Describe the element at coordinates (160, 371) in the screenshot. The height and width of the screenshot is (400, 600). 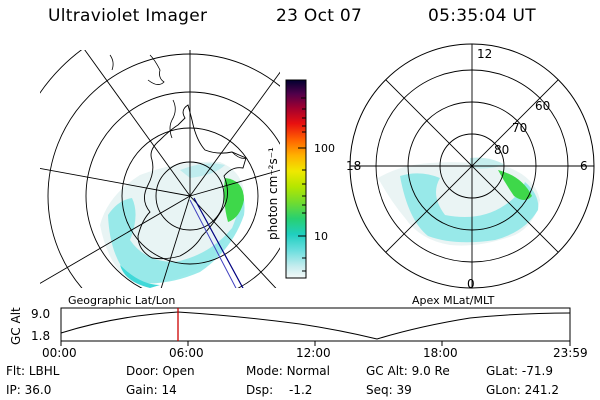
I see `info-door: Door: Open` at that location.